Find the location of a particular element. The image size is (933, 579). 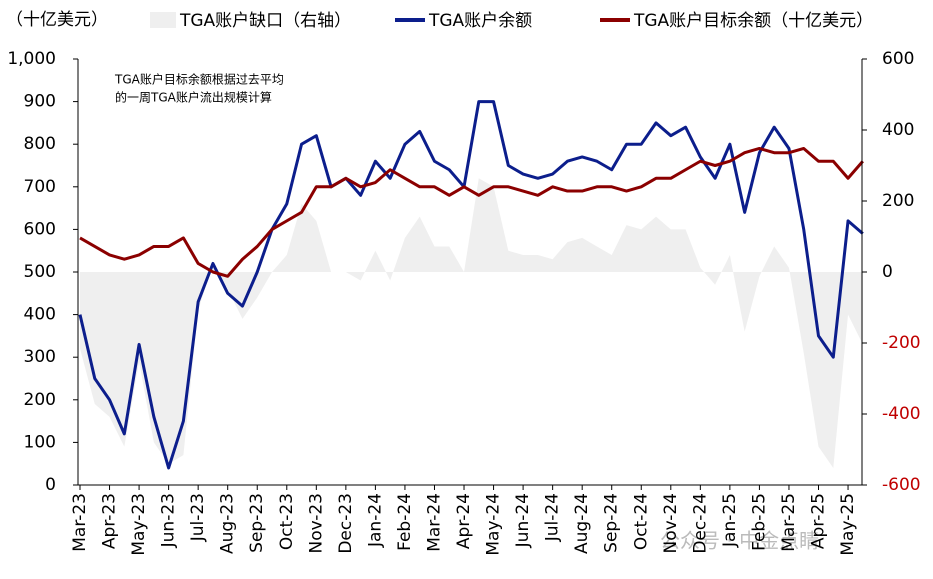

y2-tick-label: -600 is located at coordinates (901, 485).